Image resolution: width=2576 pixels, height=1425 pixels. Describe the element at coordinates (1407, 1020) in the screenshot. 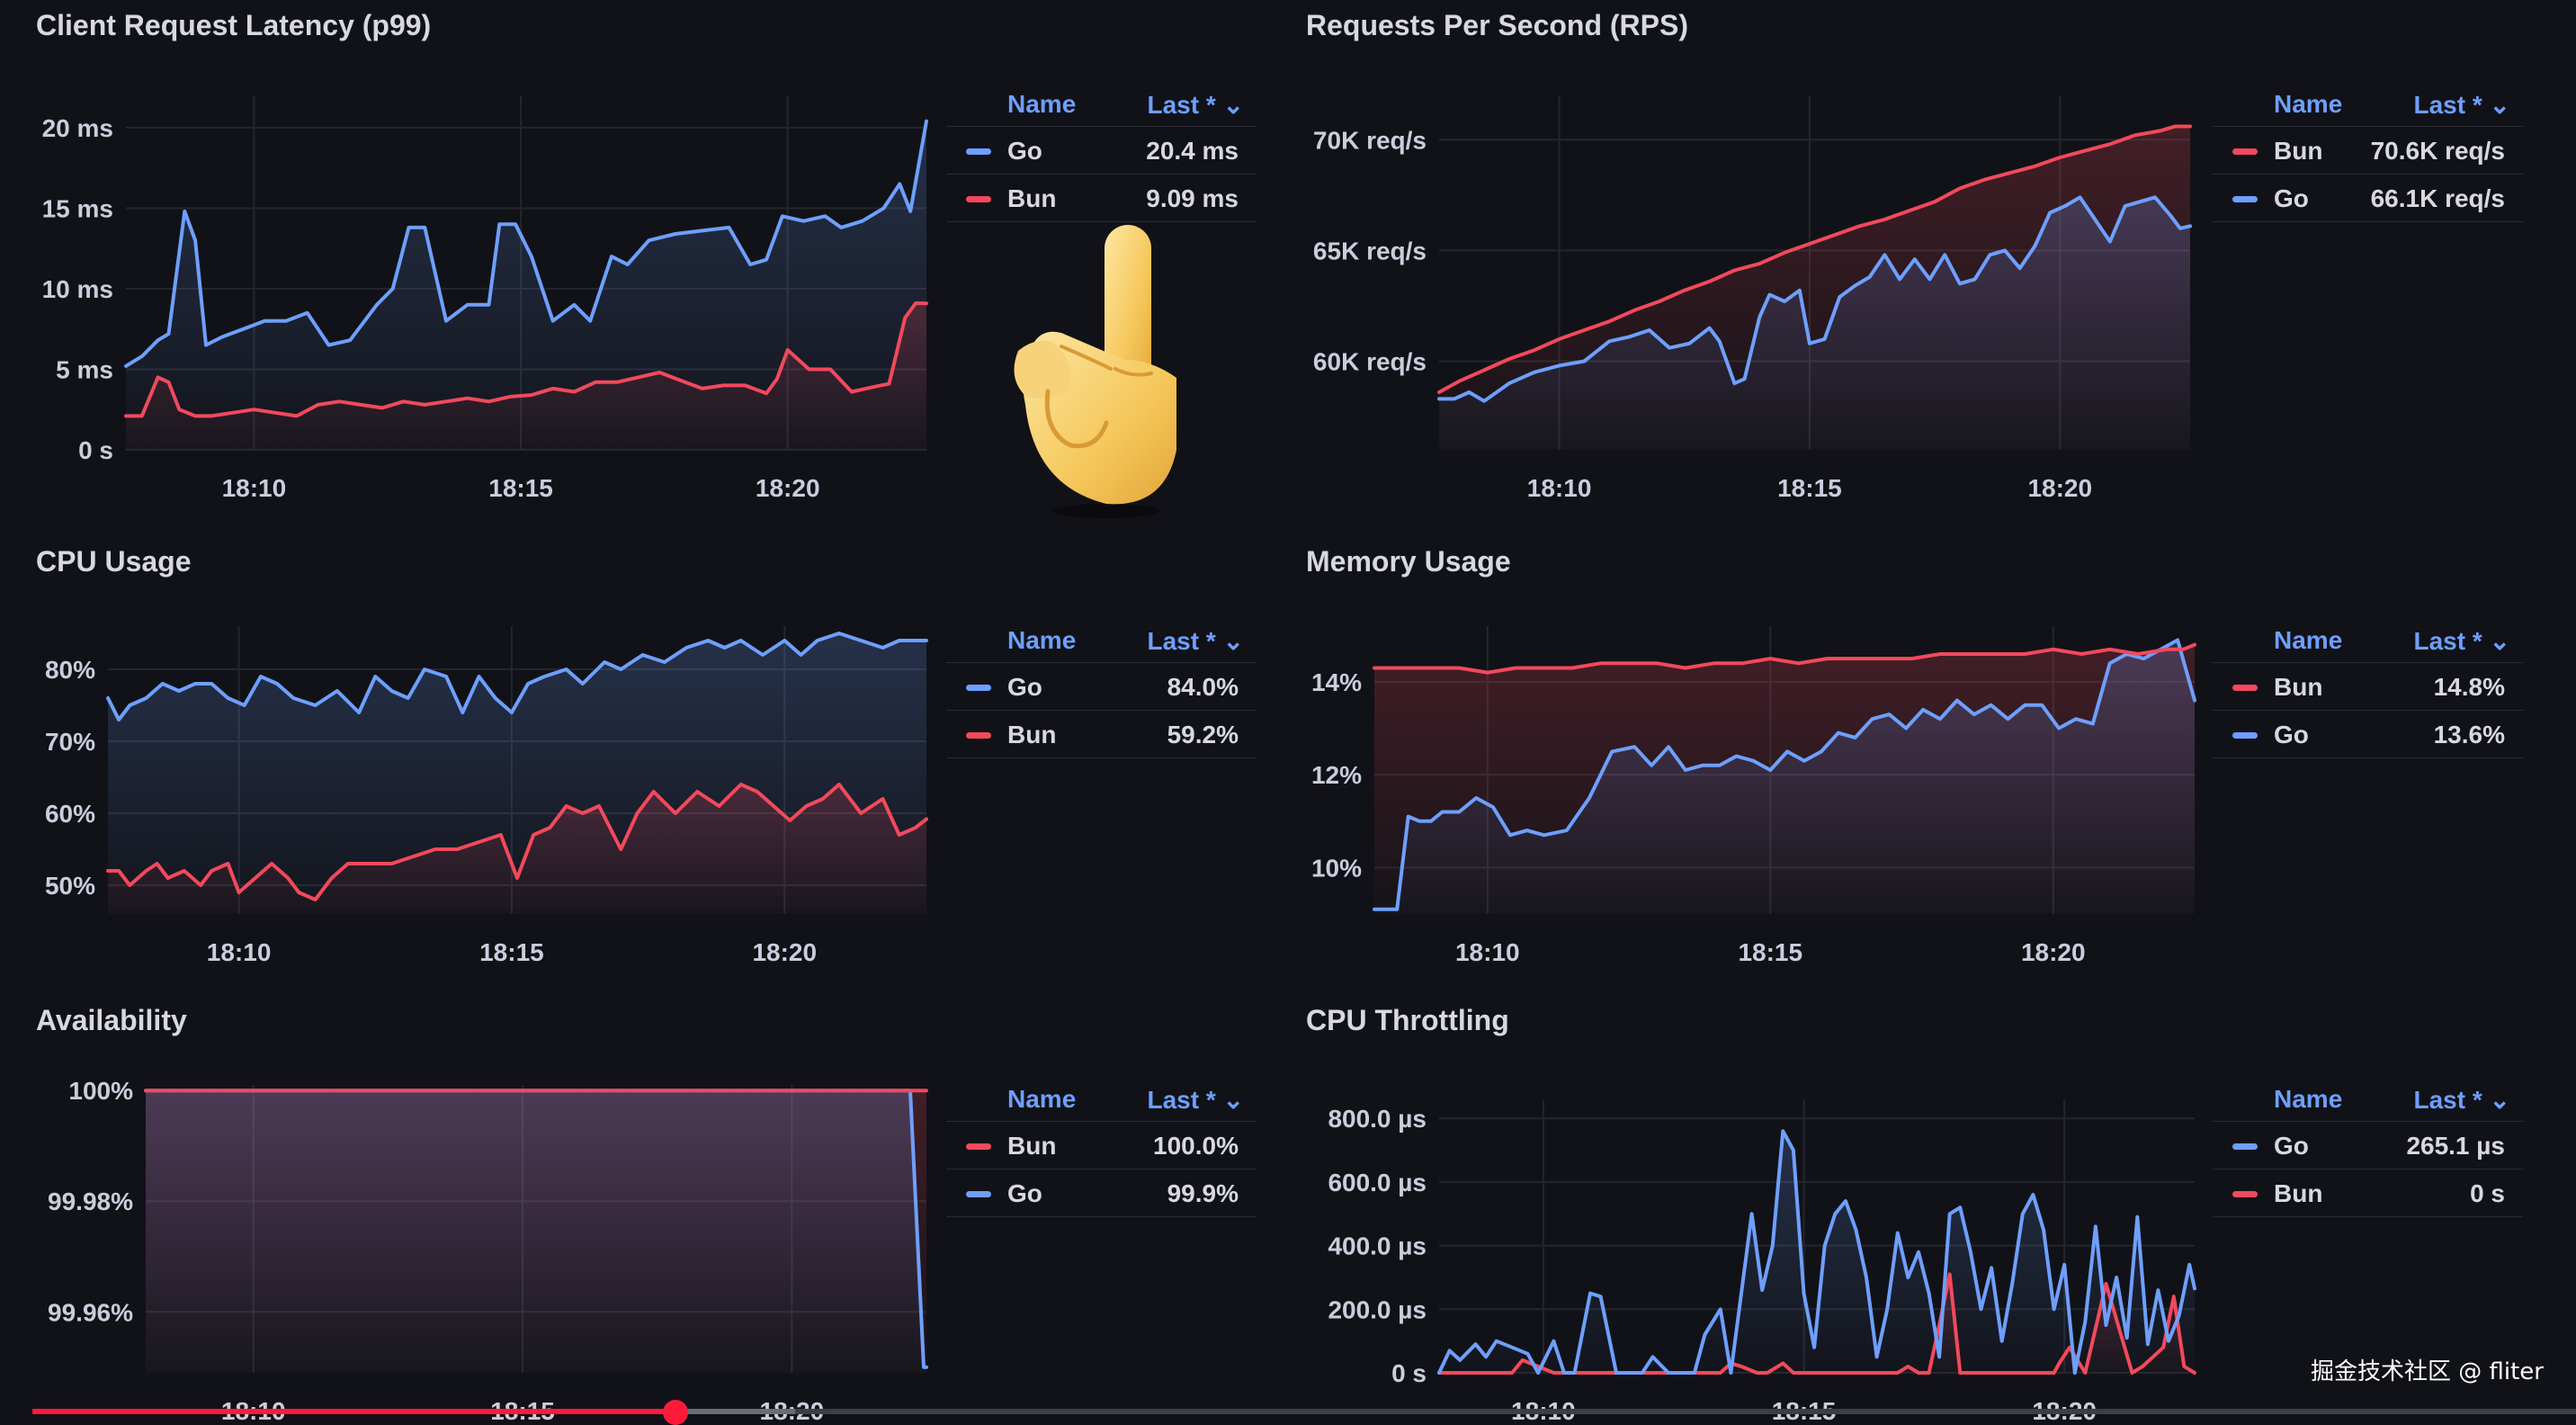

I see `panel-title: CPU Throttling` at that location.